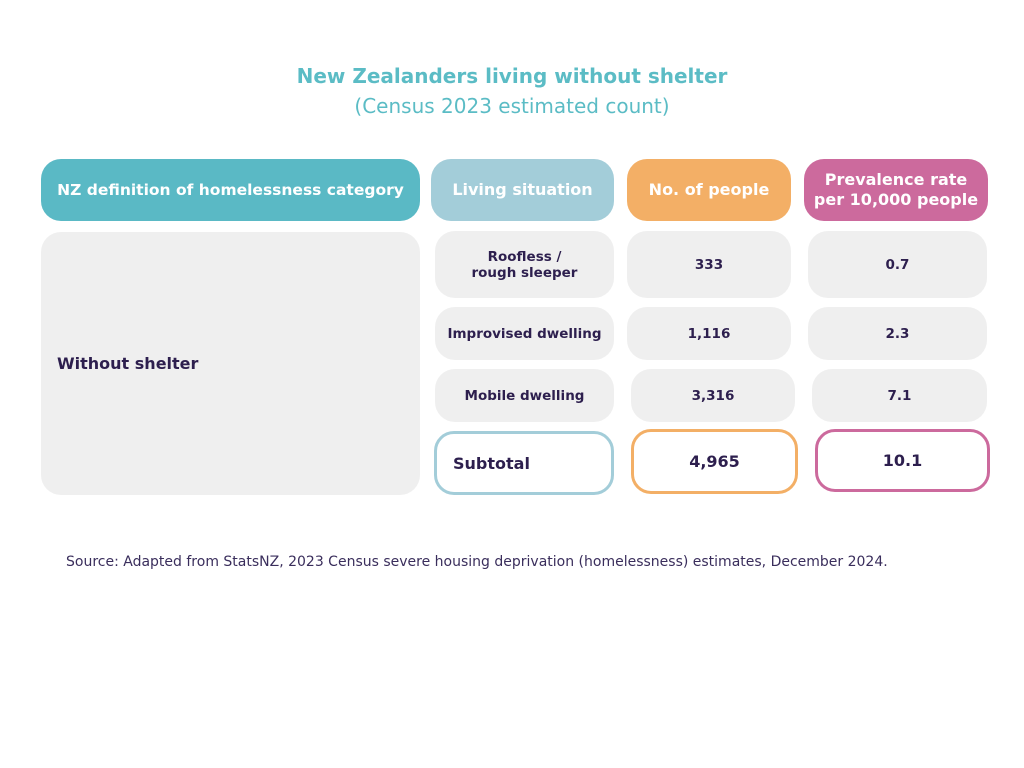  I want to click on rate-cell-roofless: 0.7, so click(897, 264).